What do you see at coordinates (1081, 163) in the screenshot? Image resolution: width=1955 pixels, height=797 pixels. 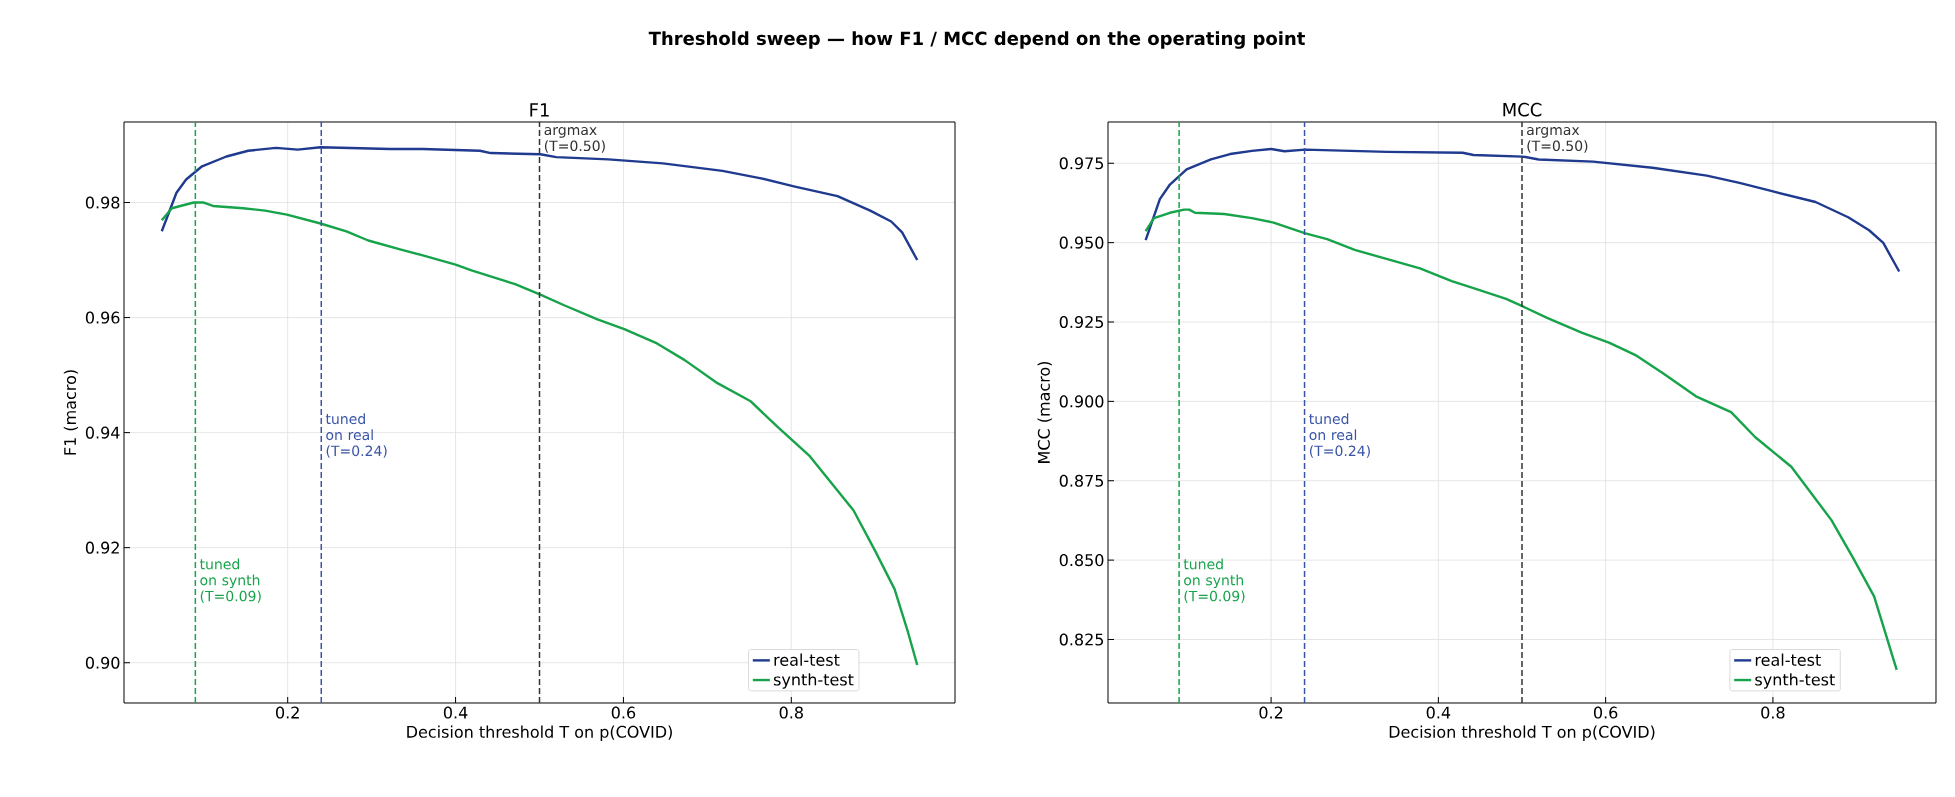 I see `y-tick-label: 0.975` at bounding box center [1081, 163].